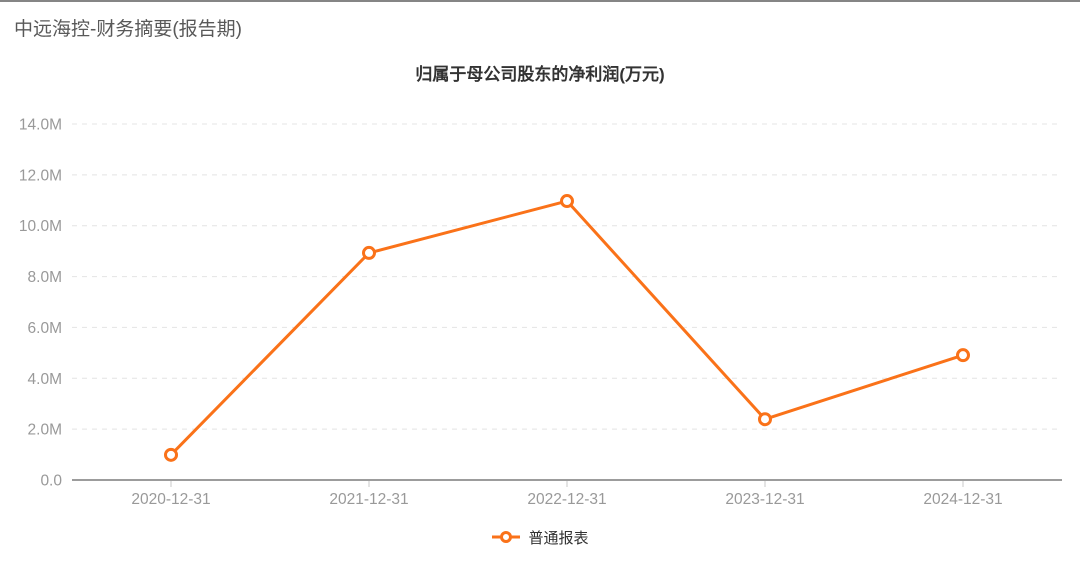 The height and width of the screenshot is (561, 1080). Describe the element at coordinates (506, 537) in the screenshot. I see `legend-line-circle-icon` at that location.